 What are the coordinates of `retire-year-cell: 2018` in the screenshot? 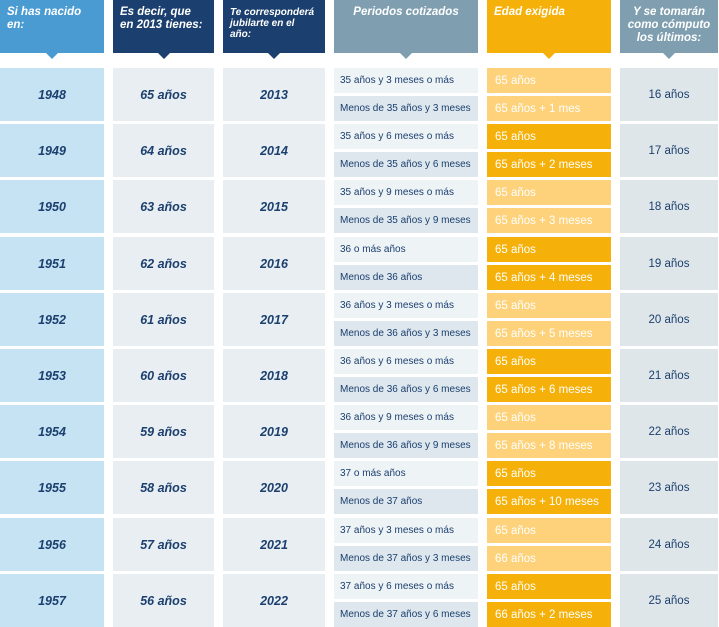 It's located at (274, 375).